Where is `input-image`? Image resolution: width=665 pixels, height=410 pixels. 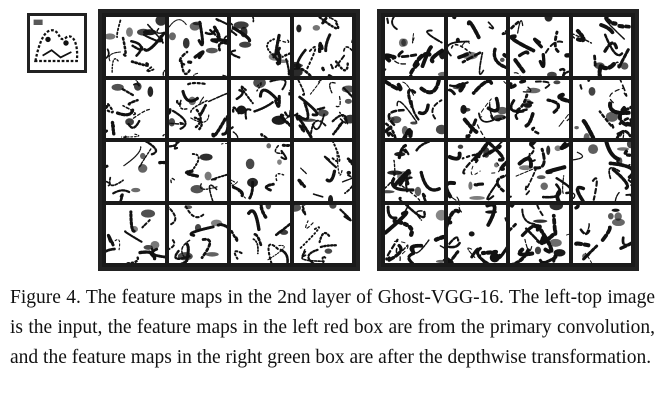 input-image is located at coordinates (57, 43).